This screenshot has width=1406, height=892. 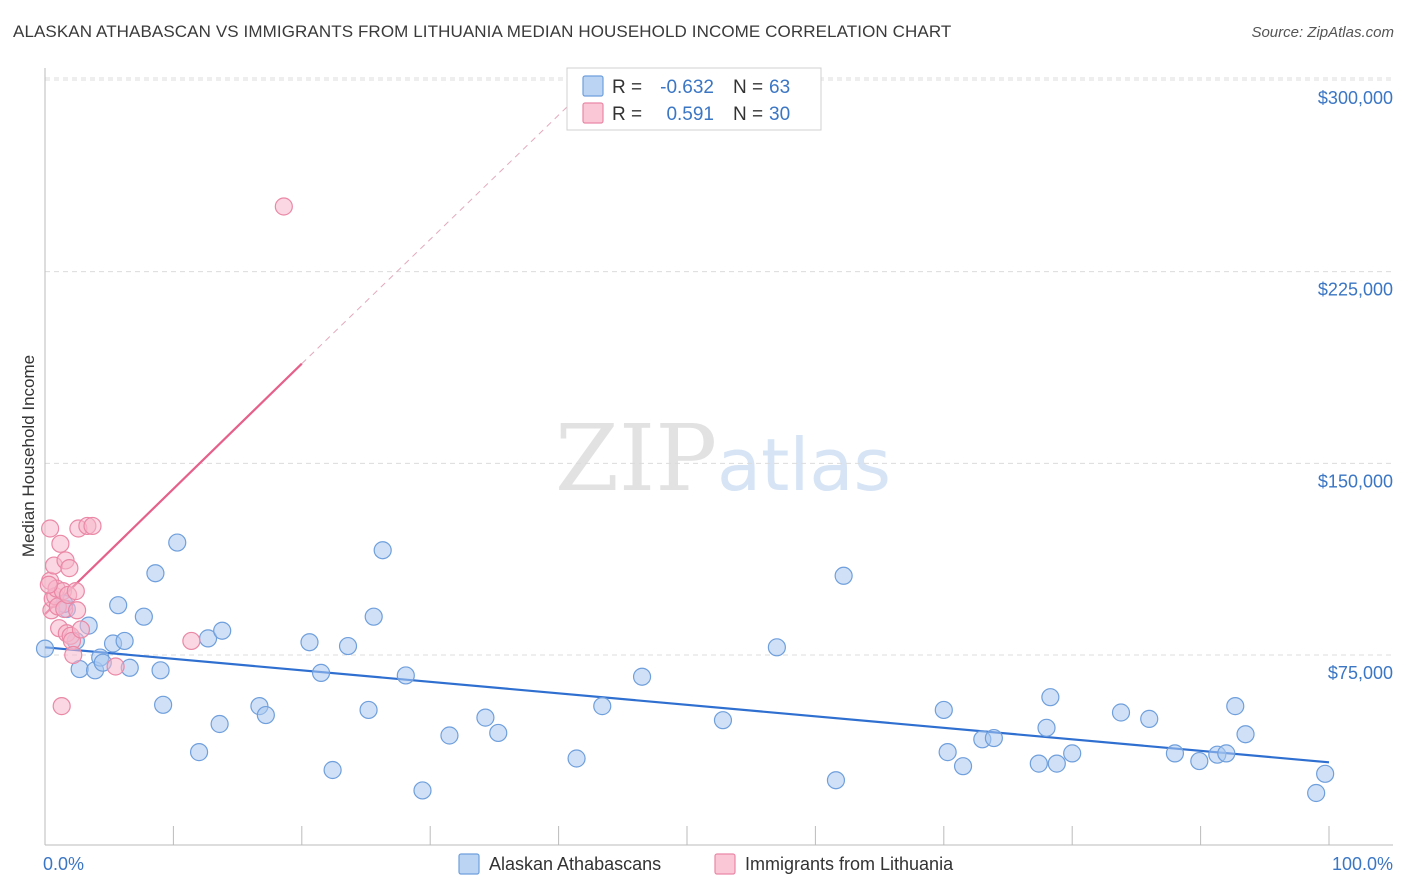 What do you see at coordinates (687, 705) in the screenshot?
I see `blue-trend-line` at bounding box center [687, 705].